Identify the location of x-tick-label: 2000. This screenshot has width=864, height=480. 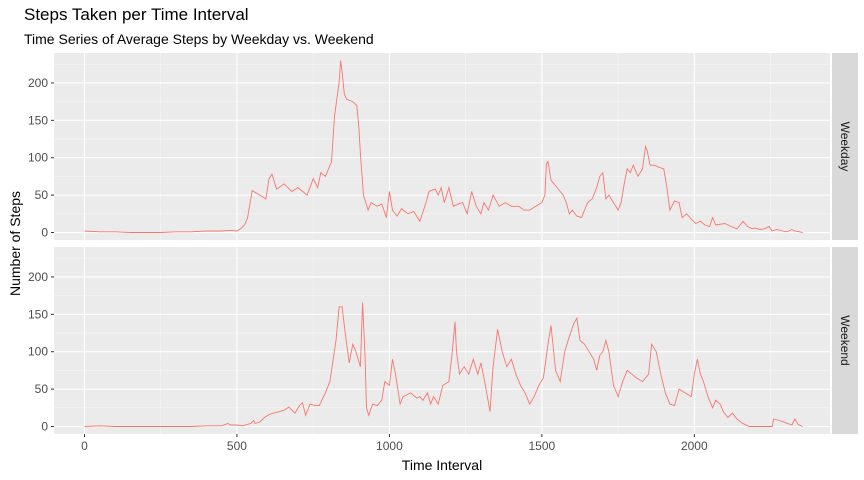
(694, 446).